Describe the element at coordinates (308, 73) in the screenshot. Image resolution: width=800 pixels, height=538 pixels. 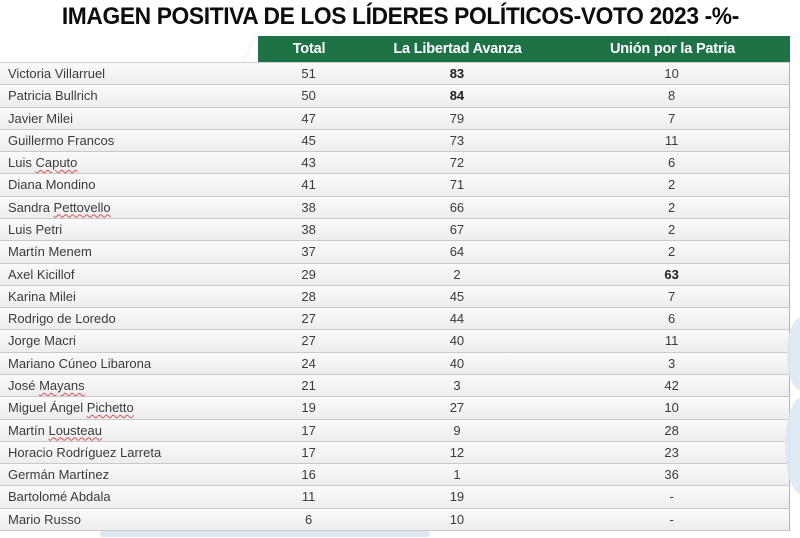
I see `total-value: 51` at that location.